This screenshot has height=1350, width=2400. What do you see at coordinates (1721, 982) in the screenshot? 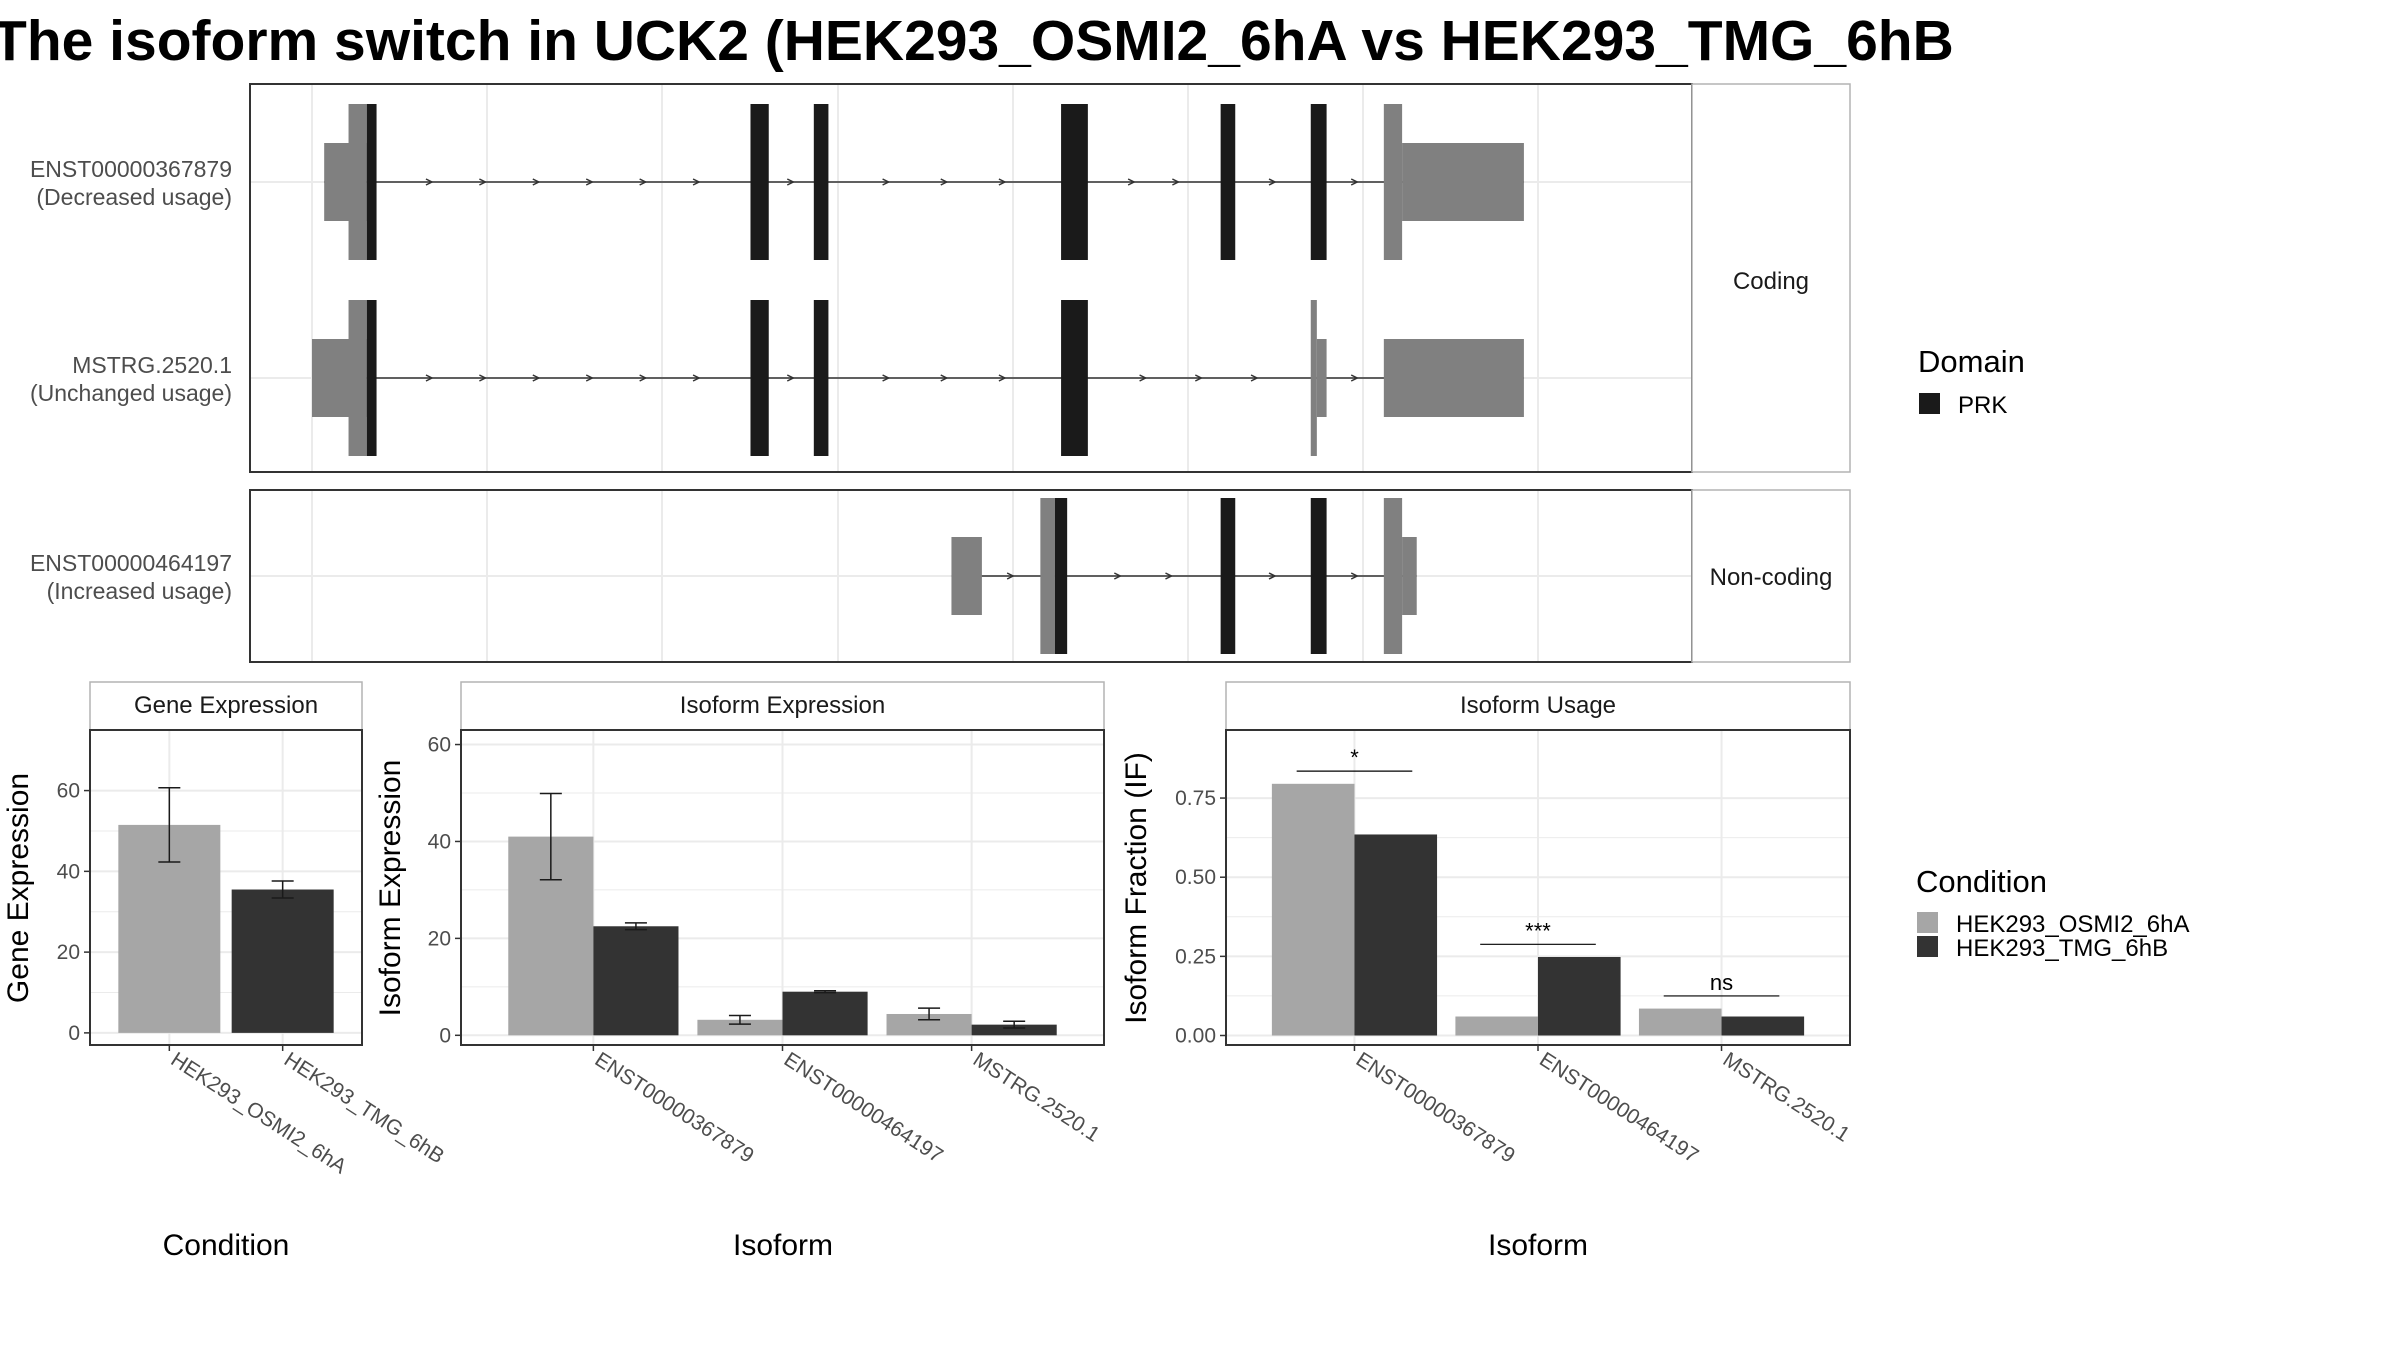
I see `significance-label: ns` at bounding box center [1721, 982].